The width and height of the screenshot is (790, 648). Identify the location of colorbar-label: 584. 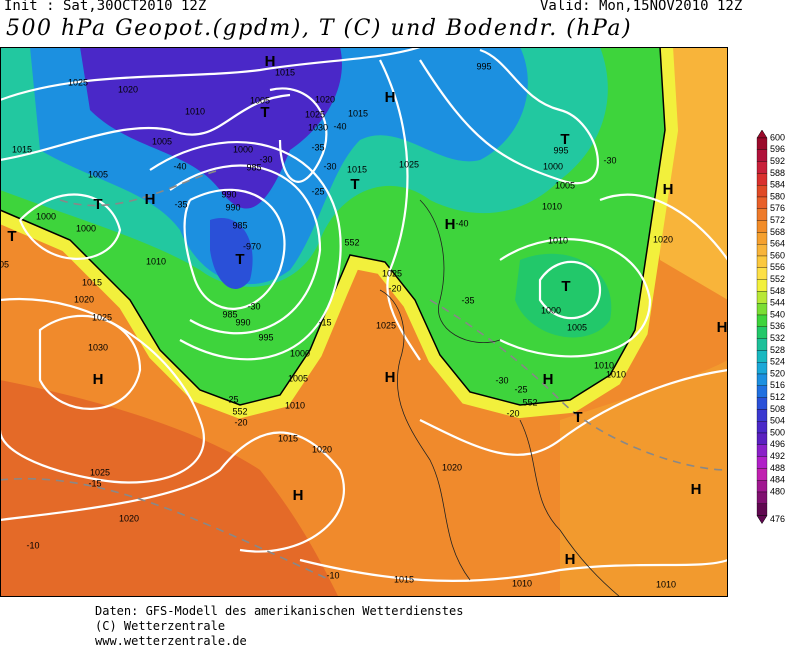
(777, 185).